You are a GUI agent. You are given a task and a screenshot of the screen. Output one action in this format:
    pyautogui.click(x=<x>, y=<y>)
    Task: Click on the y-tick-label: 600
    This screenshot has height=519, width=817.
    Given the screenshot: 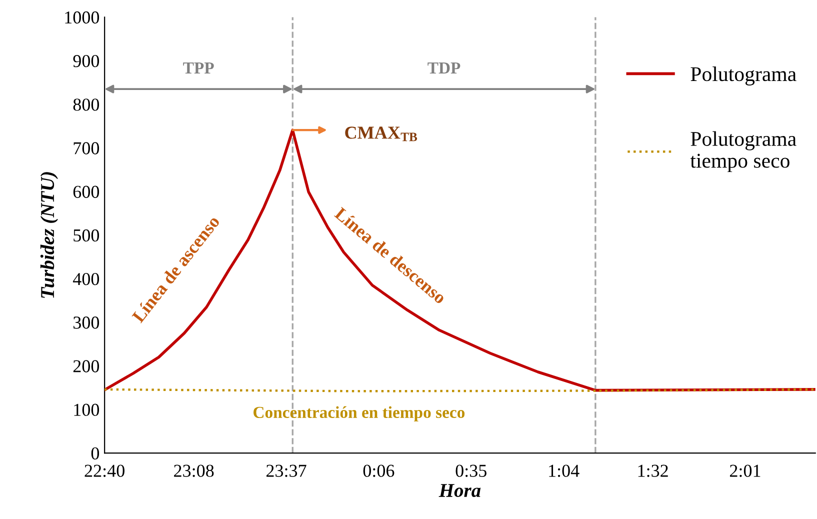 What is the action you would take?
    pyautogui.click(x=86, y=192)
    